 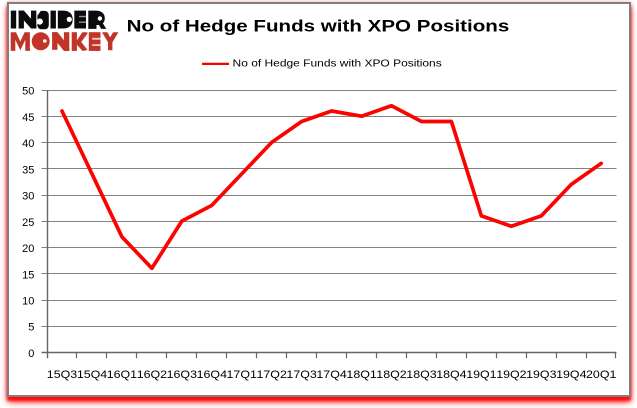 I want to click on svg-text: 17Q4, so click(x=331, y=374).